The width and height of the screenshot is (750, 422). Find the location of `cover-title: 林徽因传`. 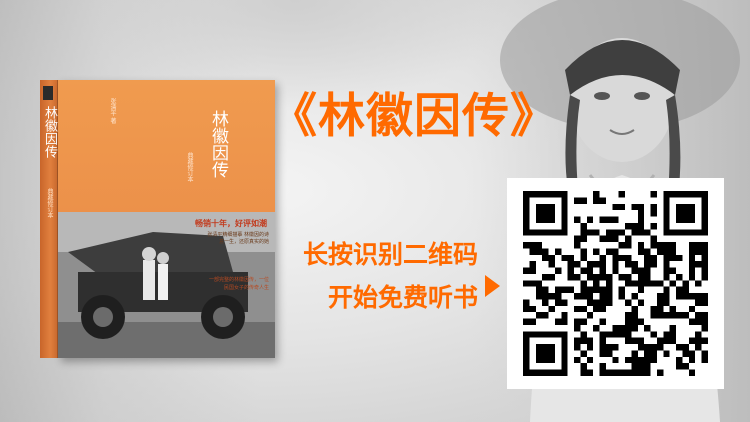

cover-title: 林徽因传 is located at coordinates (218, 144).